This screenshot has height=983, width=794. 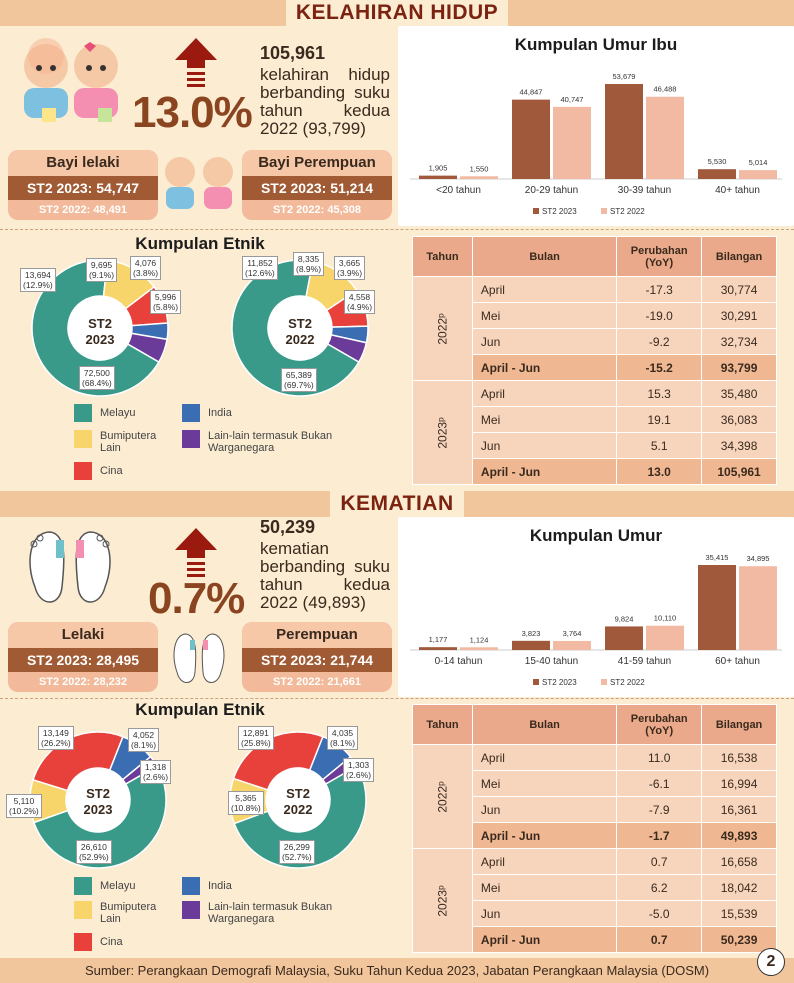 What do you see at coordinates (145, 263) in the screenshot?
I see `donut-value: 4,076` at bounding box center [145, 263].